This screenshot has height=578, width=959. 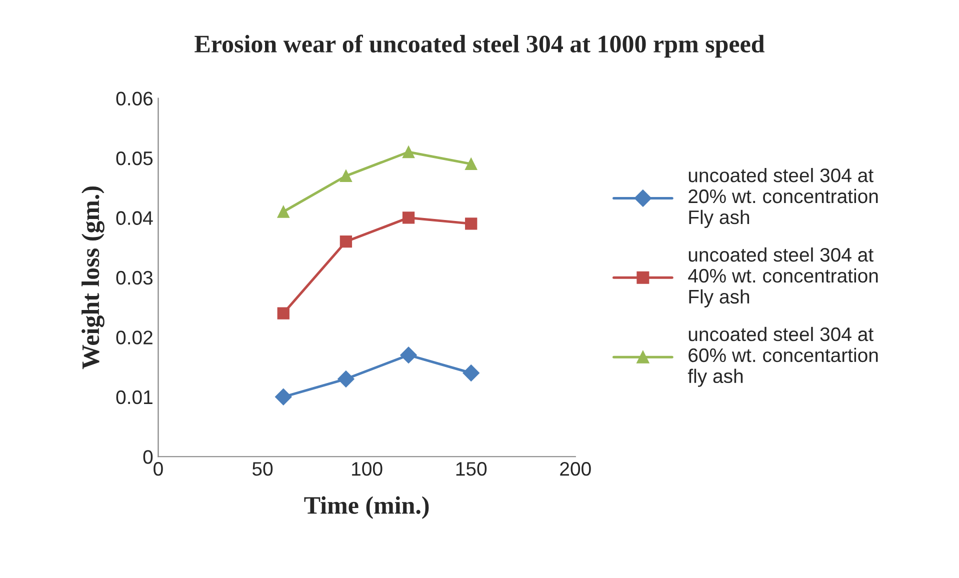 What do you see at coordinates (134, 397) in the screenshot?
I see `y-tick-label: 0.01` at bounding box center [134, 397].